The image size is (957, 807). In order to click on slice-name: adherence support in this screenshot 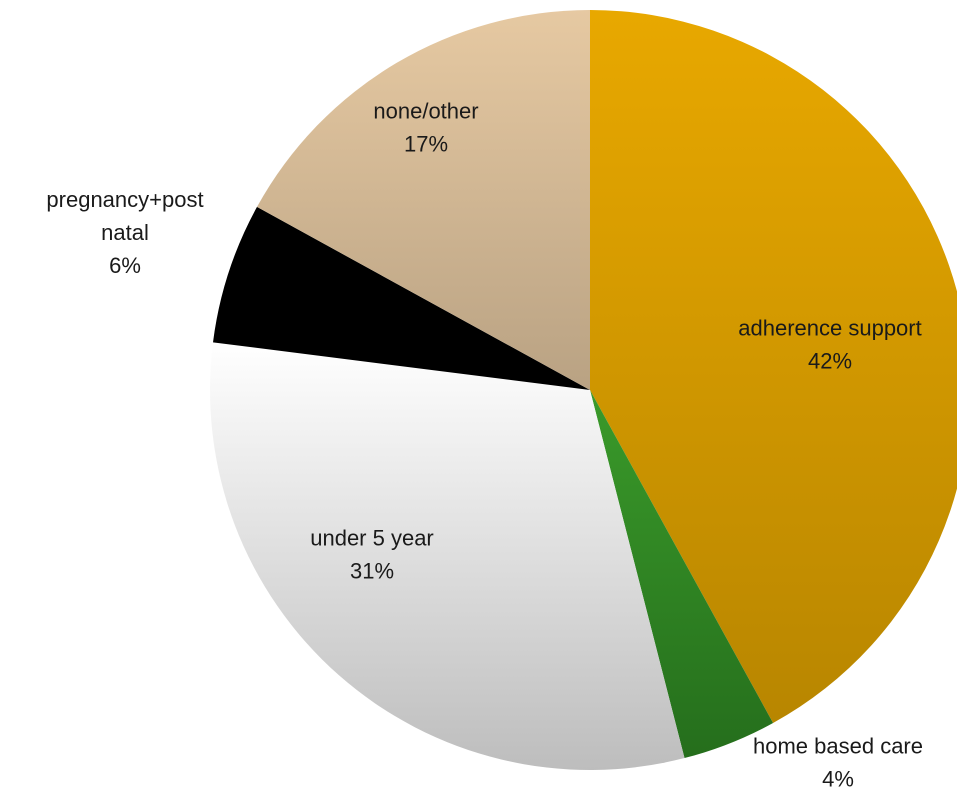, I will do `click(829, 328)`.